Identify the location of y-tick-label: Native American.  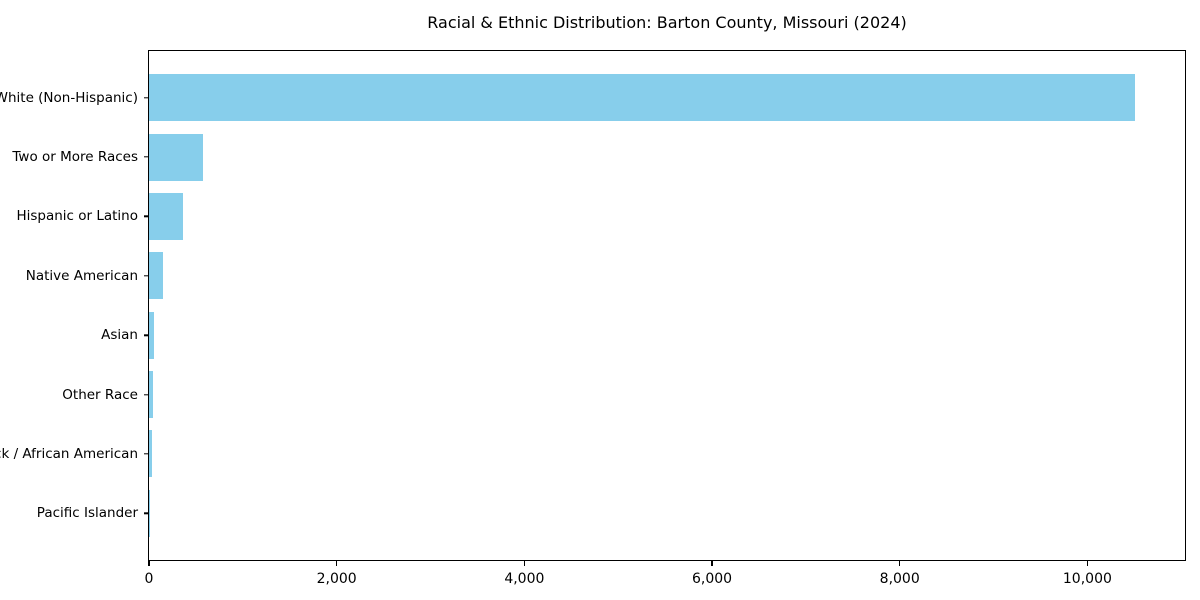
(81, 275).